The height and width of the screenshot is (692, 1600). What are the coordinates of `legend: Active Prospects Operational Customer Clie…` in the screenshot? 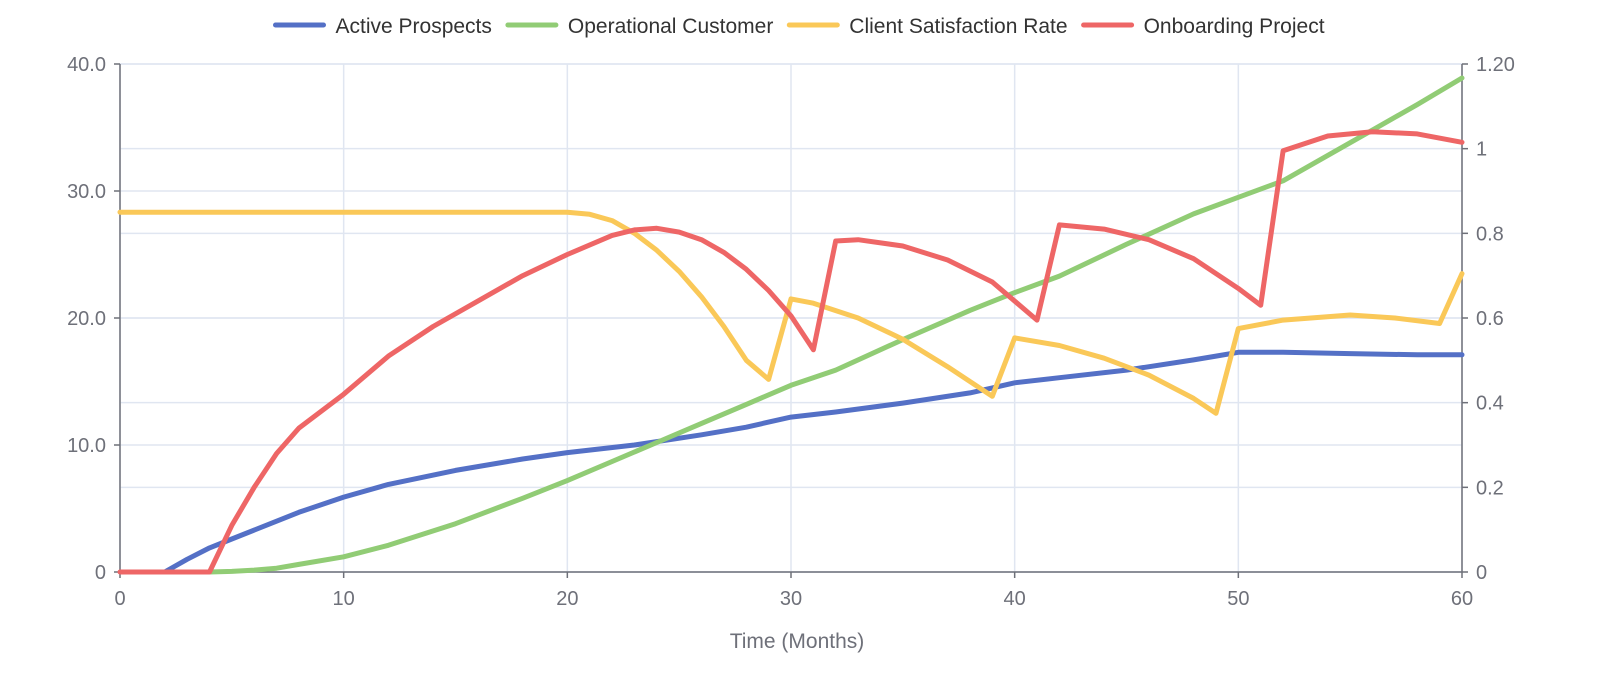 It's located at (799, 26).